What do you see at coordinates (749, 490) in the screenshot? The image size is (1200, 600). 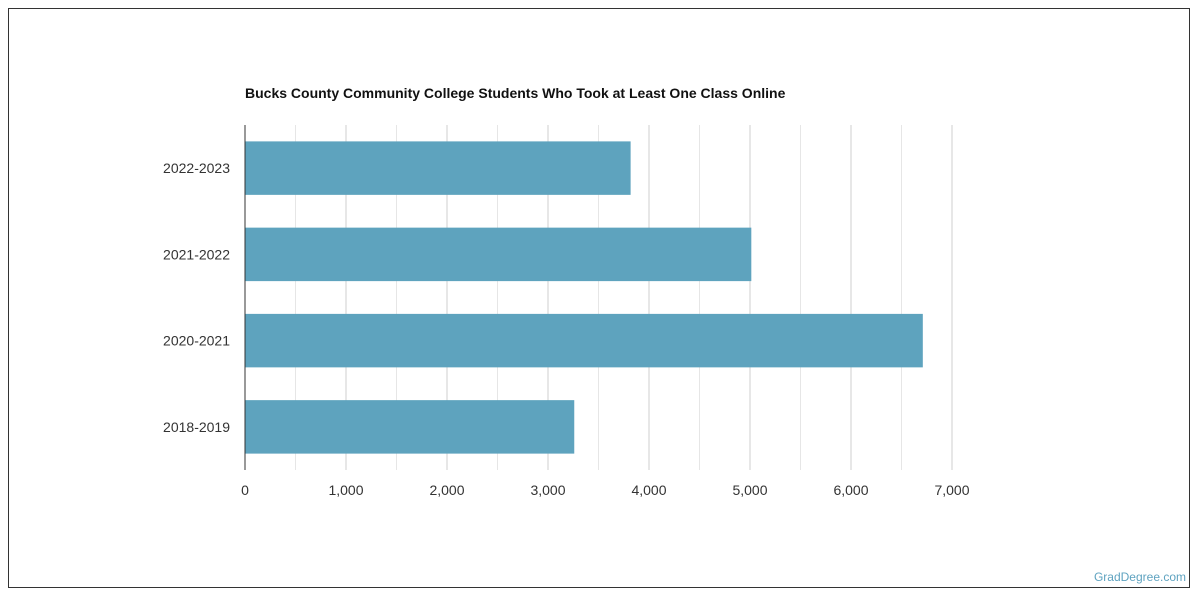 I see `x-tick-label: 5,000` at bounding box center [749, 490].